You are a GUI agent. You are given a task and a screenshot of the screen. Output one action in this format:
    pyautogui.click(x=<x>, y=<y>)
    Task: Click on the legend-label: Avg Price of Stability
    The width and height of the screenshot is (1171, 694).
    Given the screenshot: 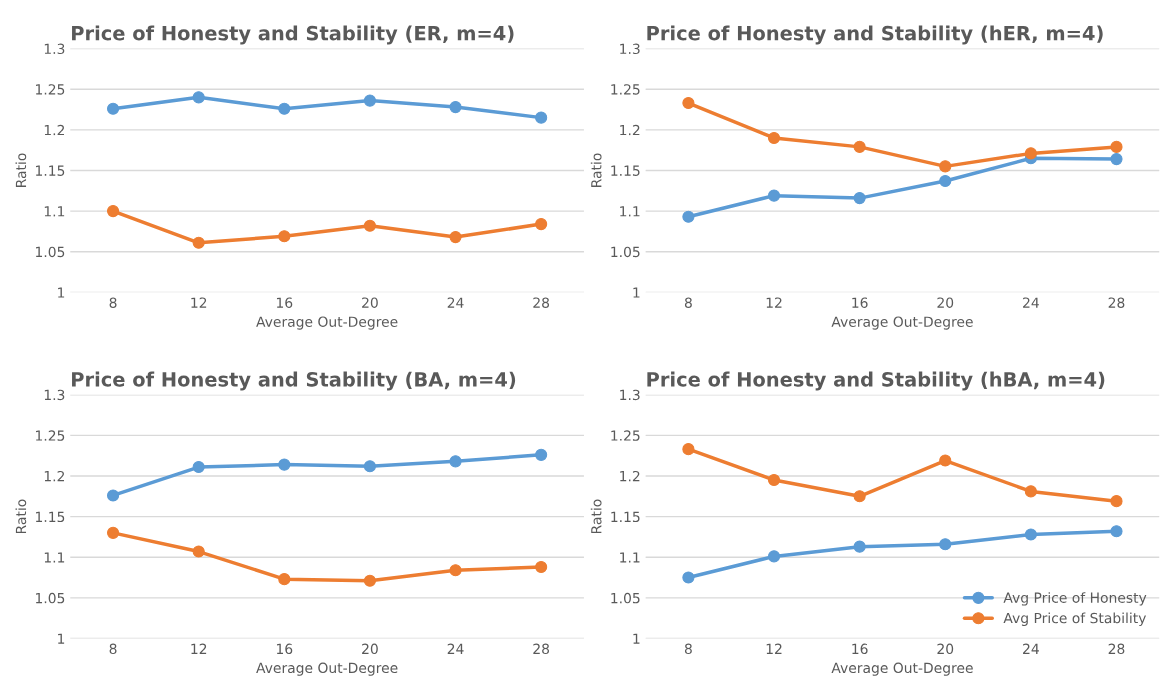 What is the action you would take?
    pyautogui.click(x=1075, y=619)
    